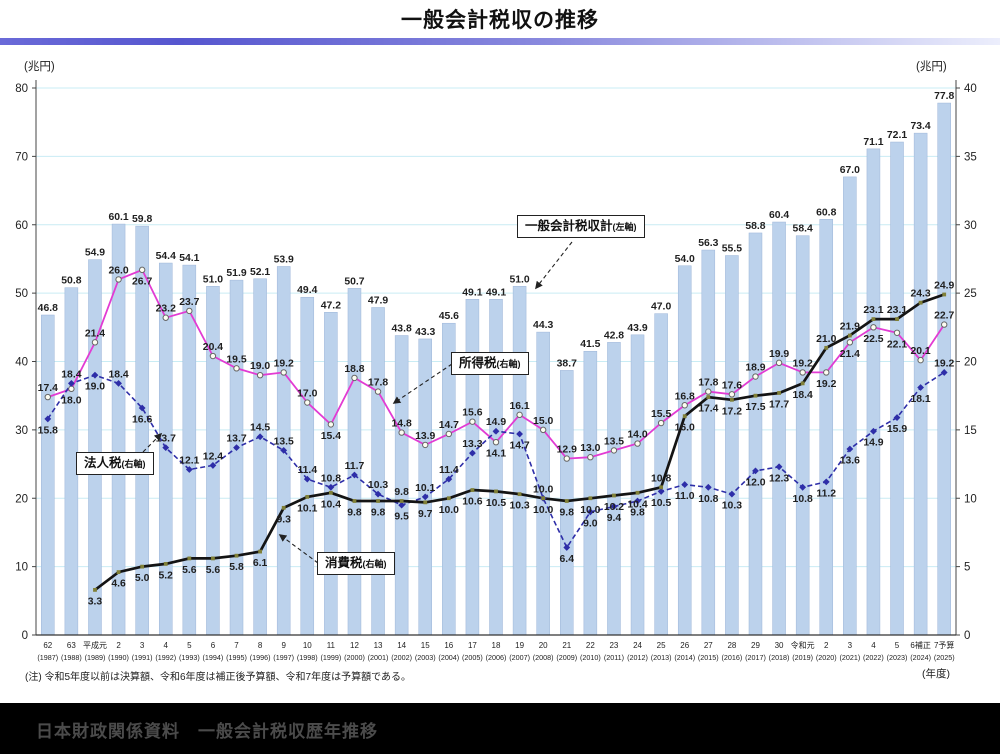 The width and height of the screenshot is (1000, 754). What do you see at coordinates (354, 281) in the screenshot?
I see `svg-text: 50.7` at bounding box center [354, 281].